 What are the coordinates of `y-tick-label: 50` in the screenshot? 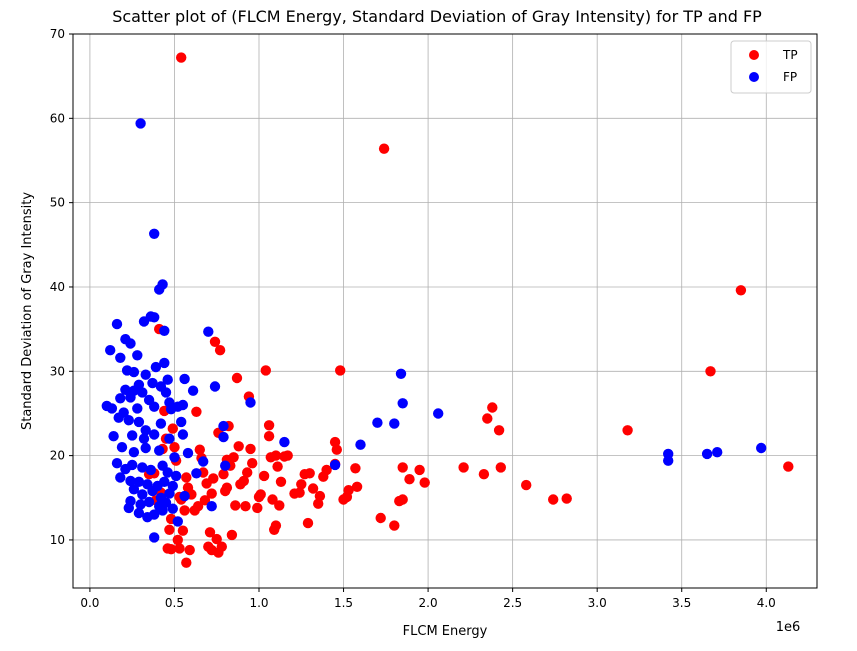 It's located at (57, 203).